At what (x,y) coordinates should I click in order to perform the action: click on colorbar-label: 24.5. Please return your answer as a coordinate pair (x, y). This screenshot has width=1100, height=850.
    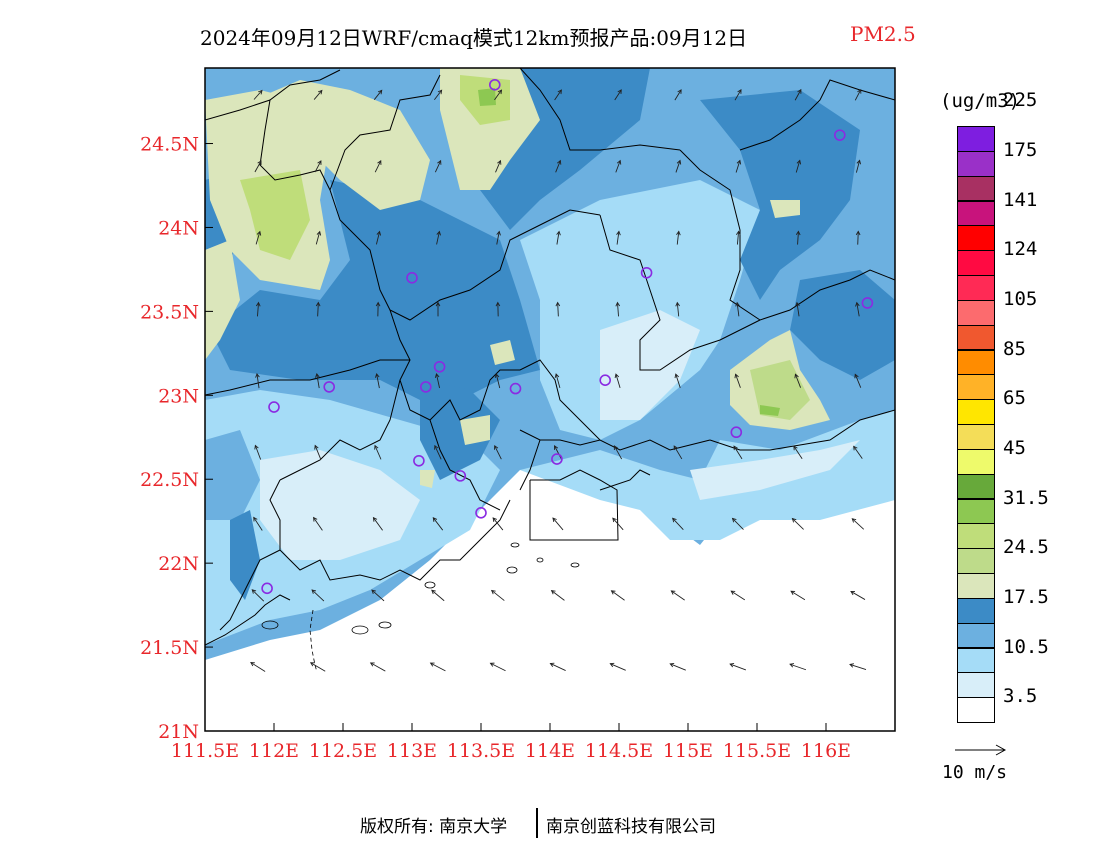
    Looking at the image, I should click on (1026, 547).